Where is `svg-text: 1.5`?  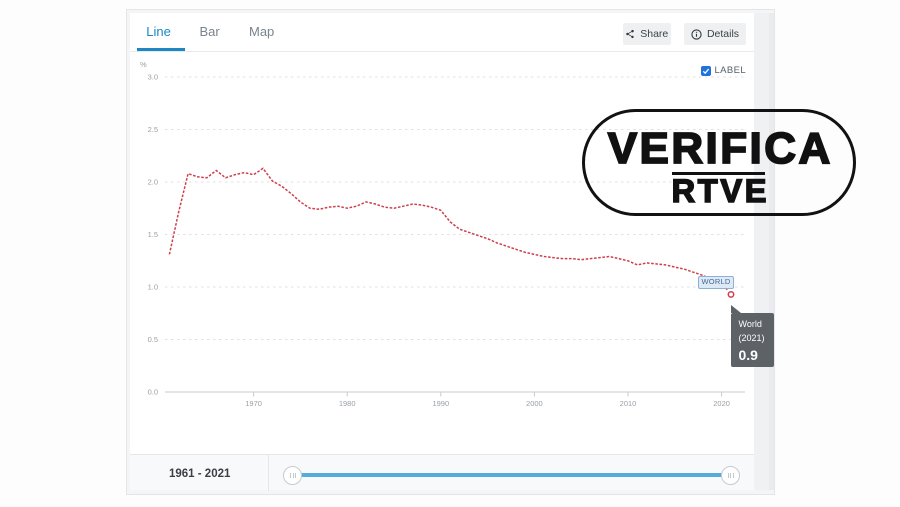 svg-text: 1.5 is located at coordinates (153, 234).